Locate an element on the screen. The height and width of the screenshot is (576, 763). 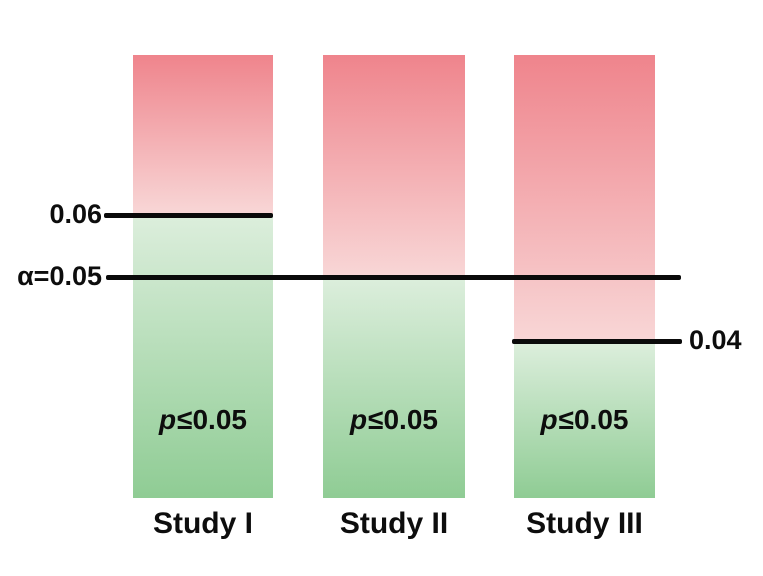
study1-threshold-label: 0.06 is located at coordinates (75, 214).